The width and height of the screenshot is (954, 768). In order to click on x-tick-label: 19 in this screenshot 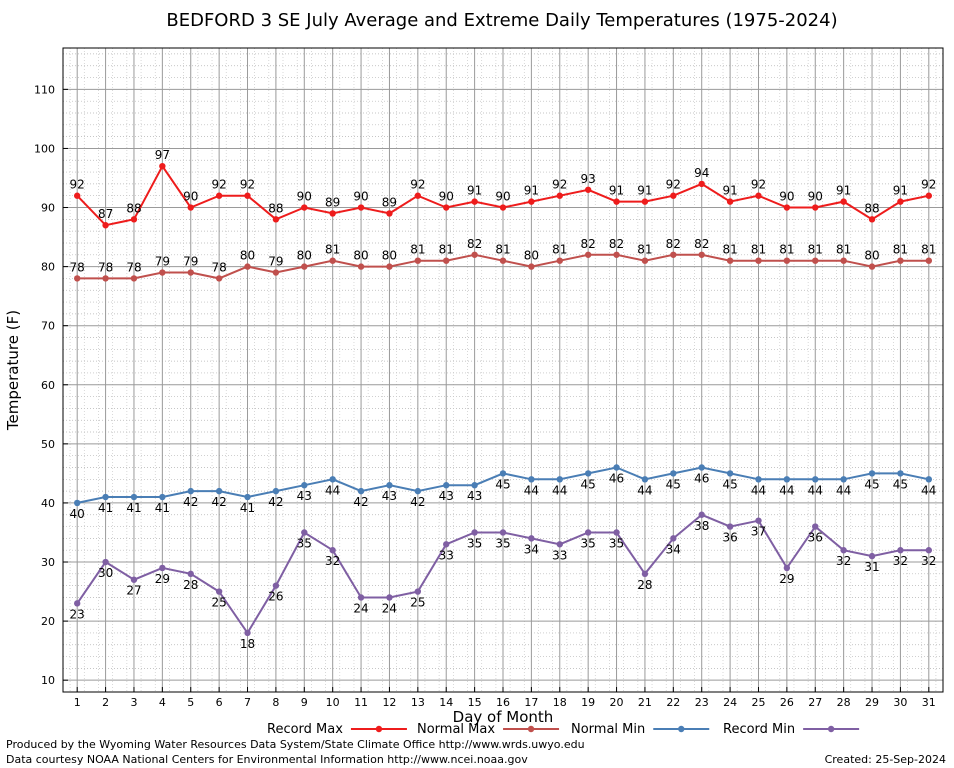, I will do `click(588, 702)`.